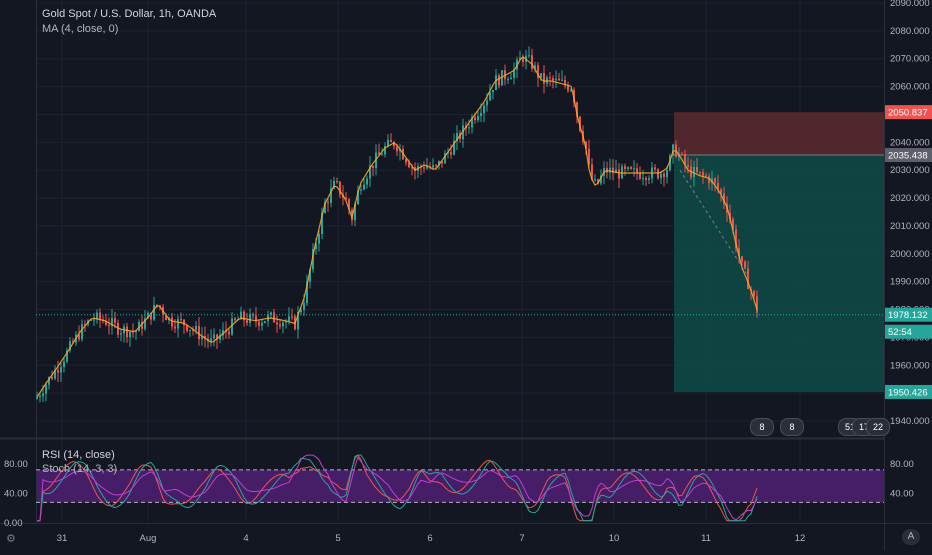 The height and width of the screenshot is (555, 932). What do you see at coordinates (706, 538) in the screenshot?
I see `date-tick-label: 11` at bounding box center [706, 538].